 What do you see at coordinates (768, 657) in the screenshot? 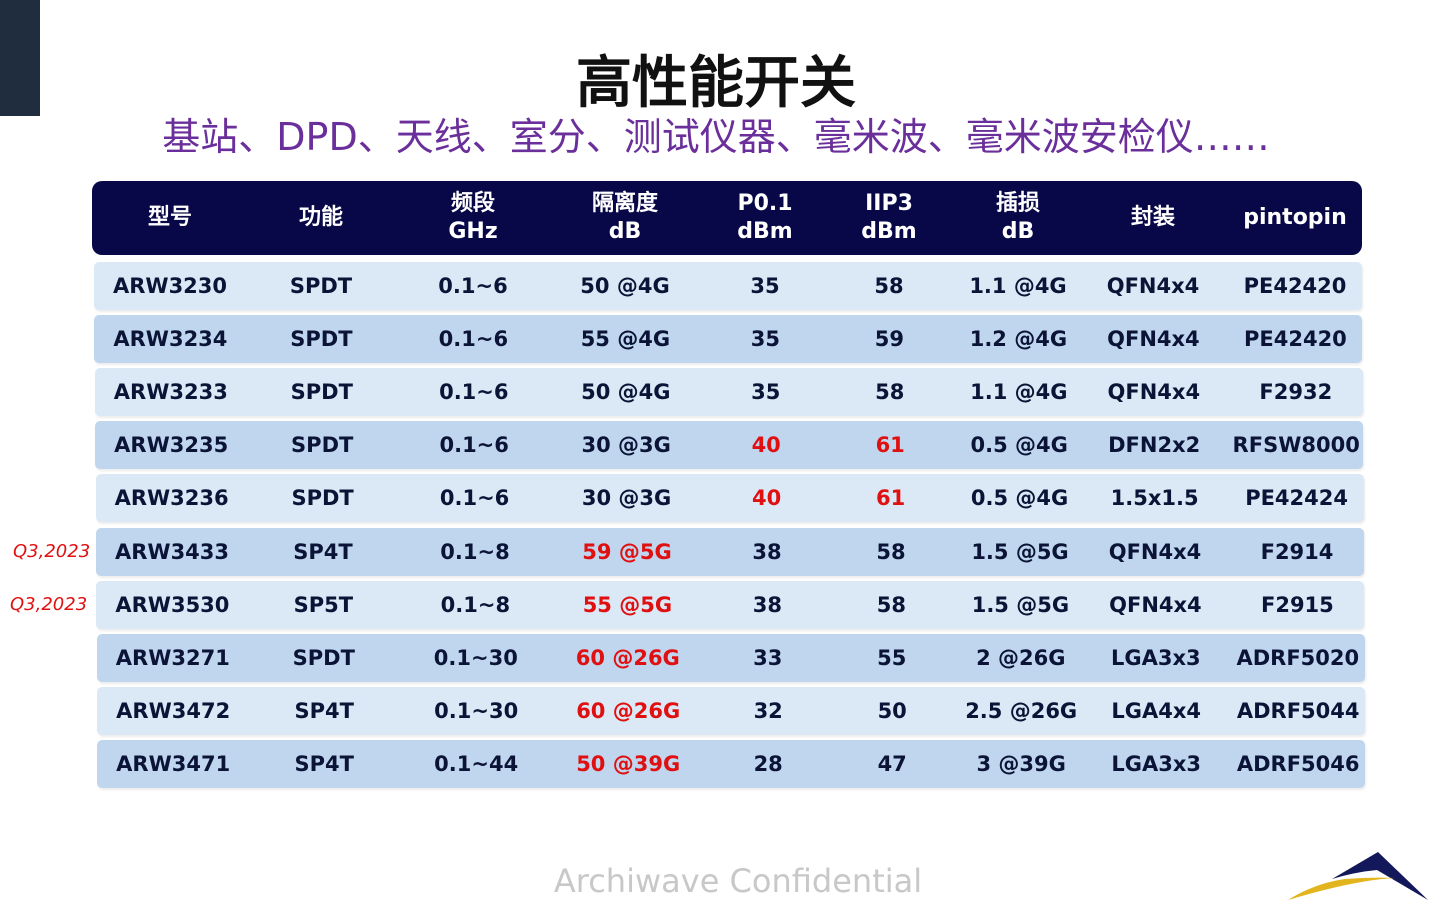
I see `table-cell: 33` at bounding box center [768, 657].